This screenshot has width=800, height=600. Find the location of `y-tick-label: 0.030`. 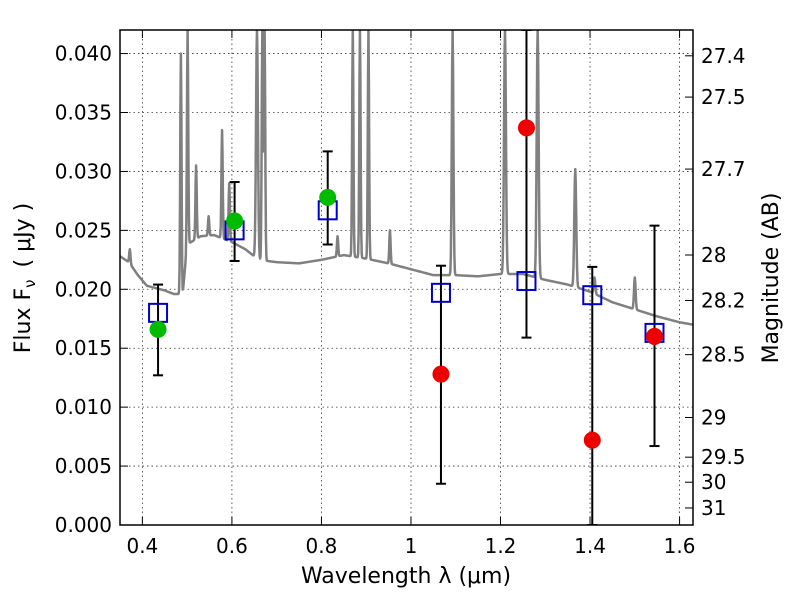

y-tick-label: 0.030 is located at coordinates (83, 171).